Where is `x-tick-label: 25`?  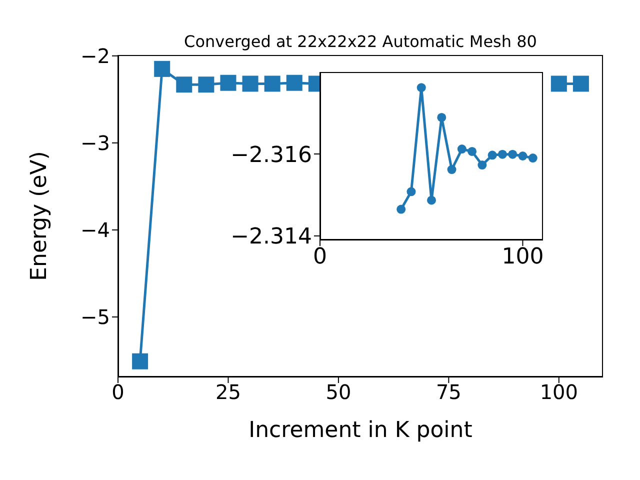 x-tick-label: 25 is located at coordinates (228, 392).